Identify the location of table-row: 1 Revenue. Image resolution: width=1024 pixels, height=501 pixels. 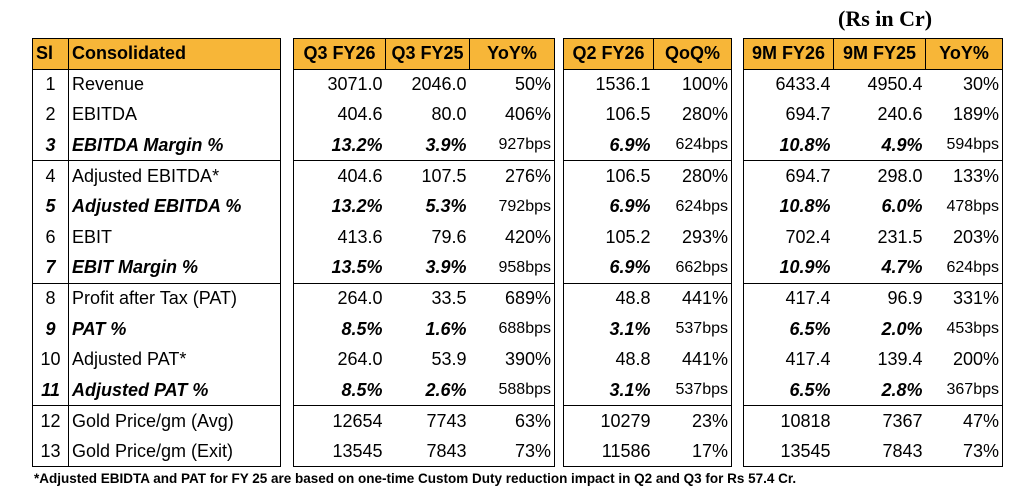
(156, 84).